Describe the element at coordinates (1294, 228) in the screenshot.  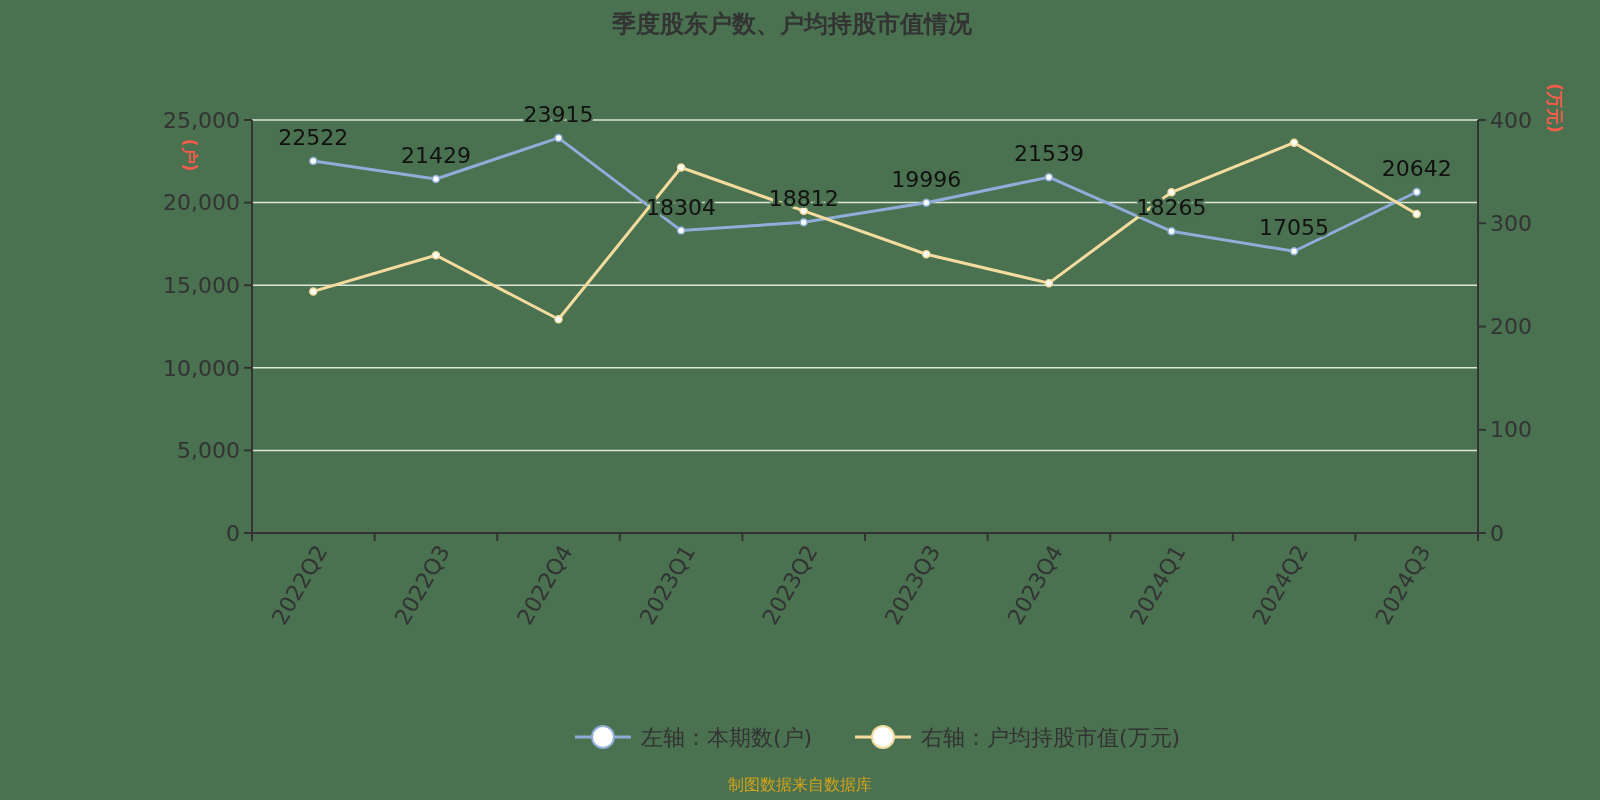
I see `data-label: 17055` at that location.